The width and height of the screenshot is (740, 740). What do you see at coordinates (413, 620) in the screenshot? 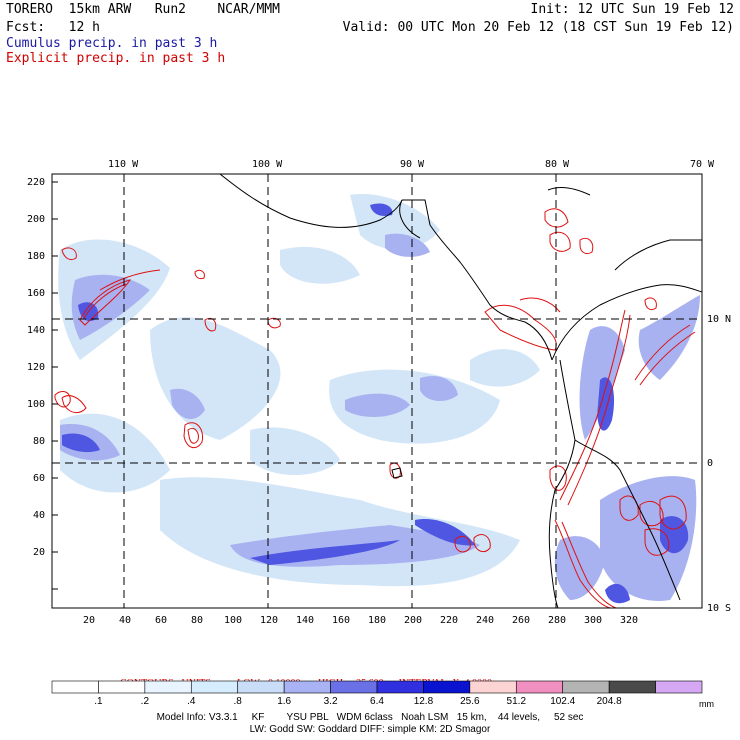
I see `x-tick-label: 200` at bounding box center [413, 620].